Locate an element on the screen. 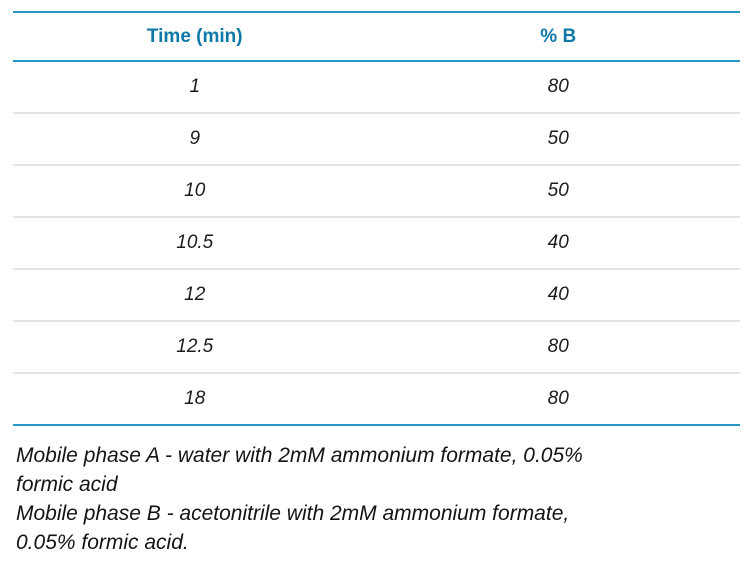 The height and width of the screenshot is (578, 750). mobile-phase-a-note-line-2: formic acid is located at coordinates (67, 484).